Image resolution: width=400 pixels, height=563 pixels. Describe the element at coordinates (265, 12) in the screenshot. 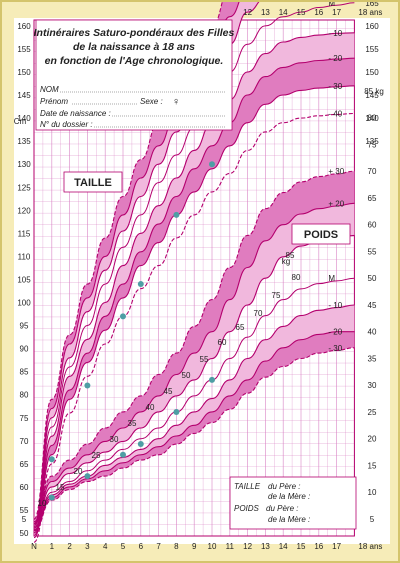

I see `x-tick-top: 13` at that location.